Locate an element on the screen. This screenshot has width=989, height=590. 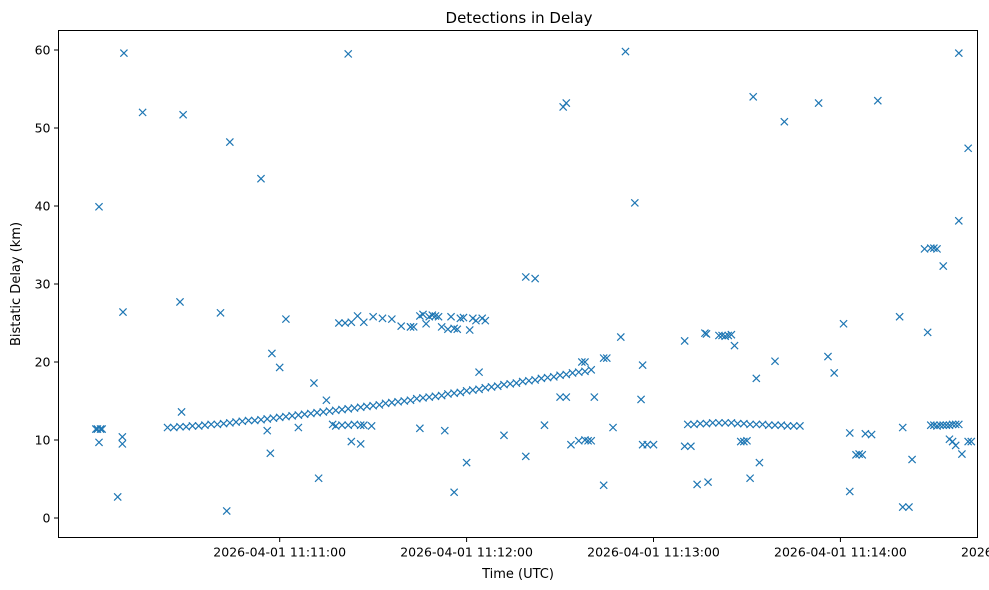
x-tick-label: 2026-04-01 11:13:00 is located at coordinates (653, 552).